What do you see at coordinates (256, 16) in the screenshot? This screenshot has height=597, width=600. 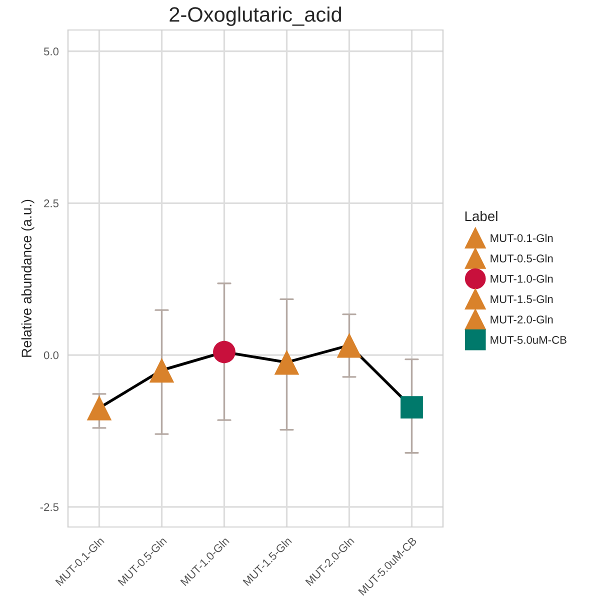 I see `chart-title: 2-Oxoglutaric_acid` at bounding box center [256, 16].